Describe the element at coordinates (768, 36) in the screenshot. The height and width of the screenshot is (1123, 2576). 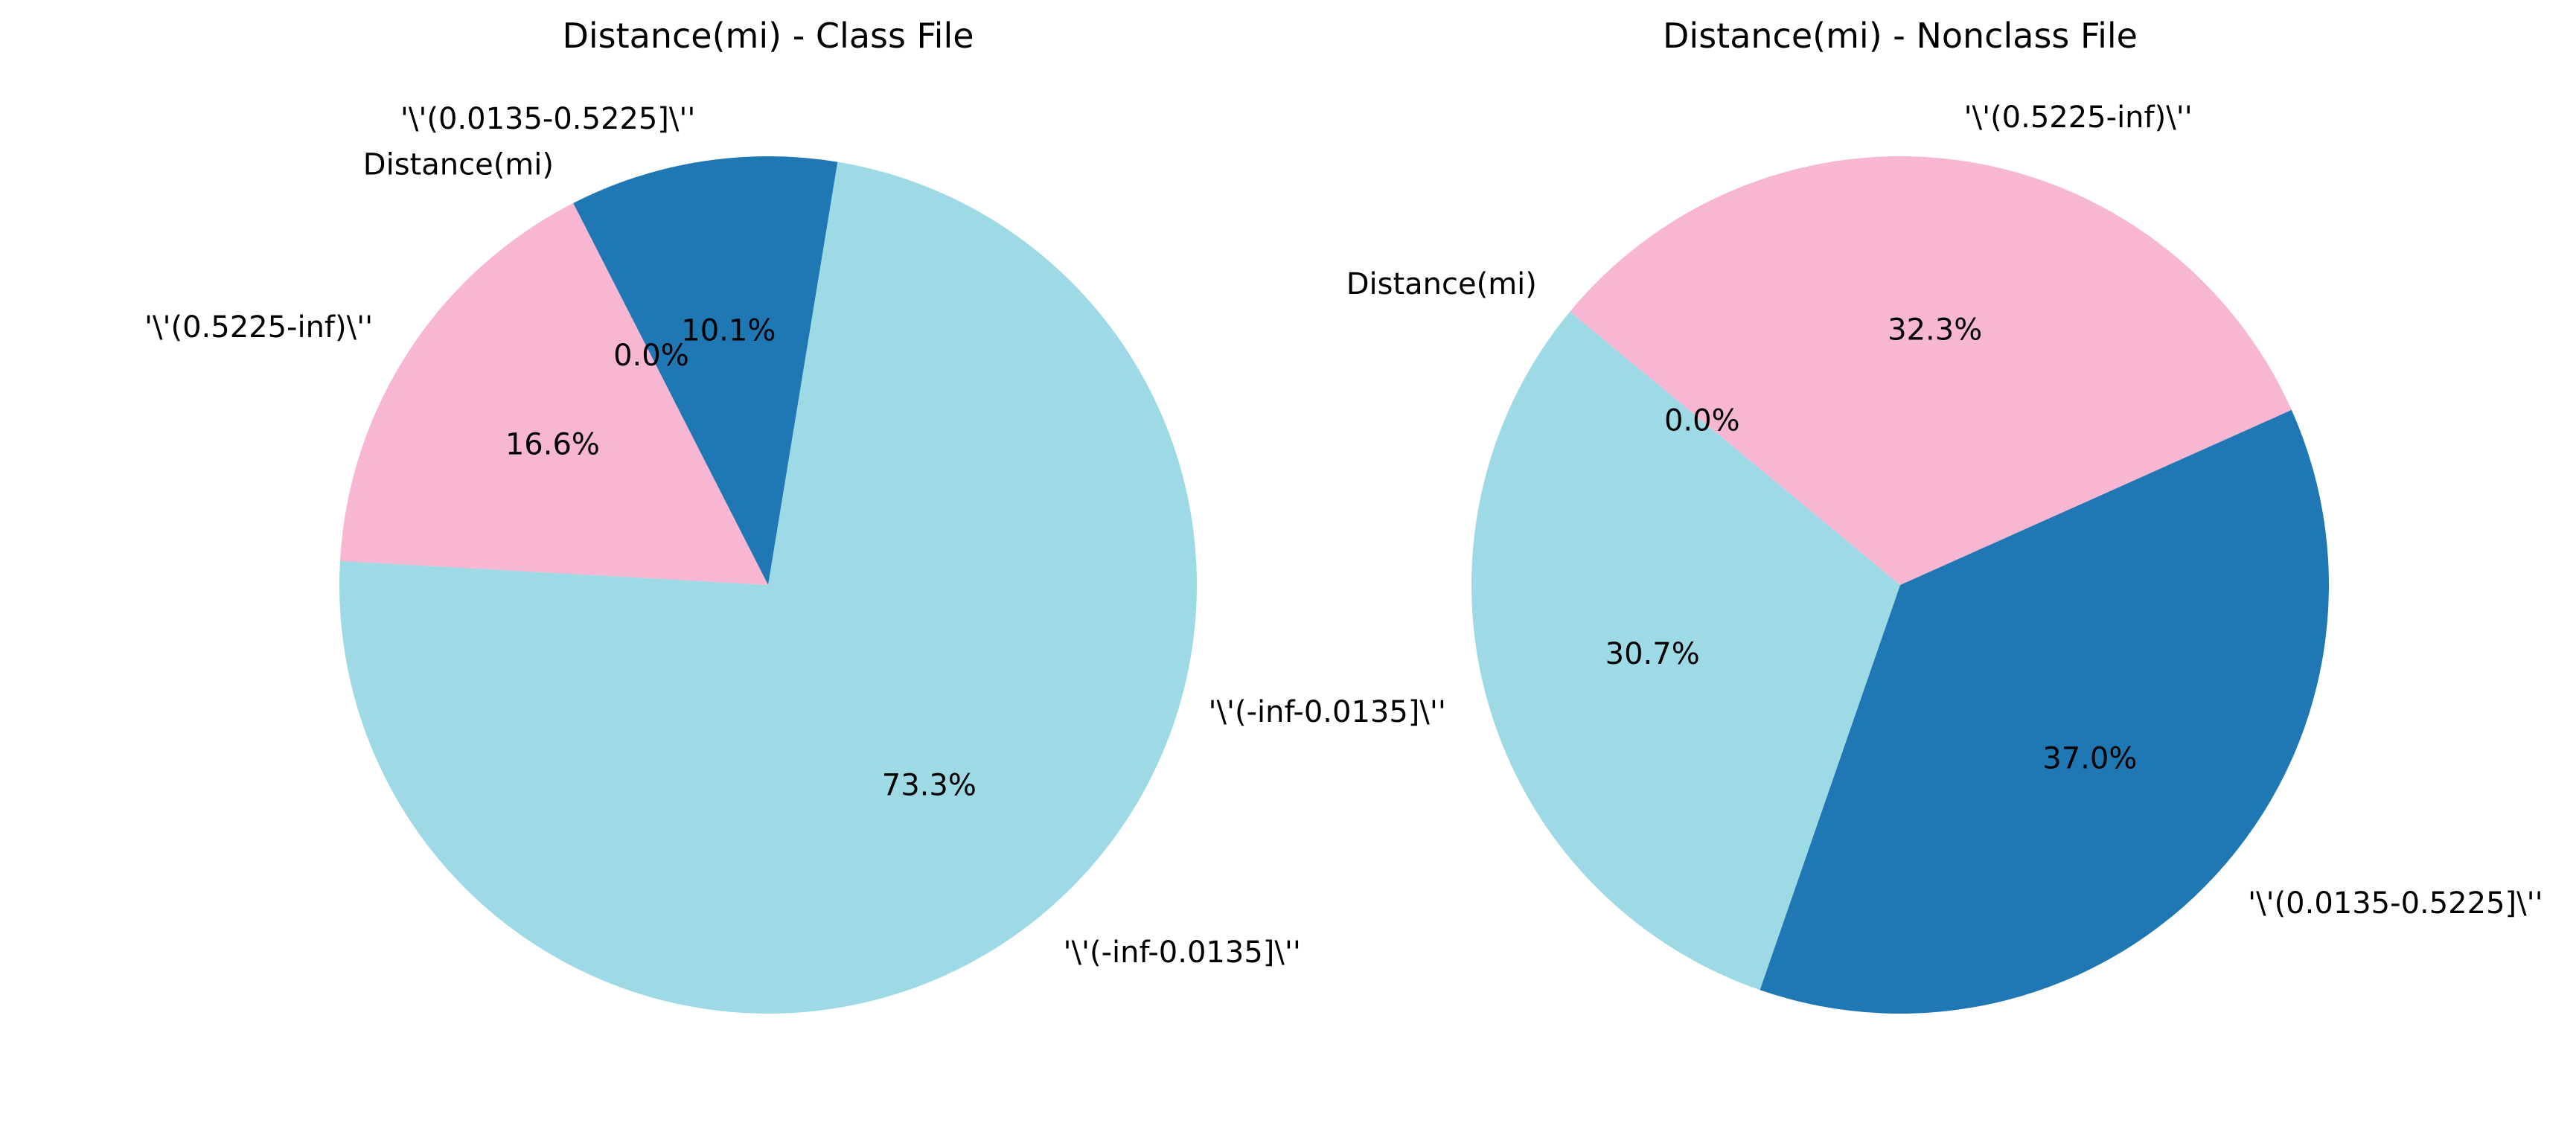
I see `class-file-chart-title: Distance(mi) - Class File` at that location.